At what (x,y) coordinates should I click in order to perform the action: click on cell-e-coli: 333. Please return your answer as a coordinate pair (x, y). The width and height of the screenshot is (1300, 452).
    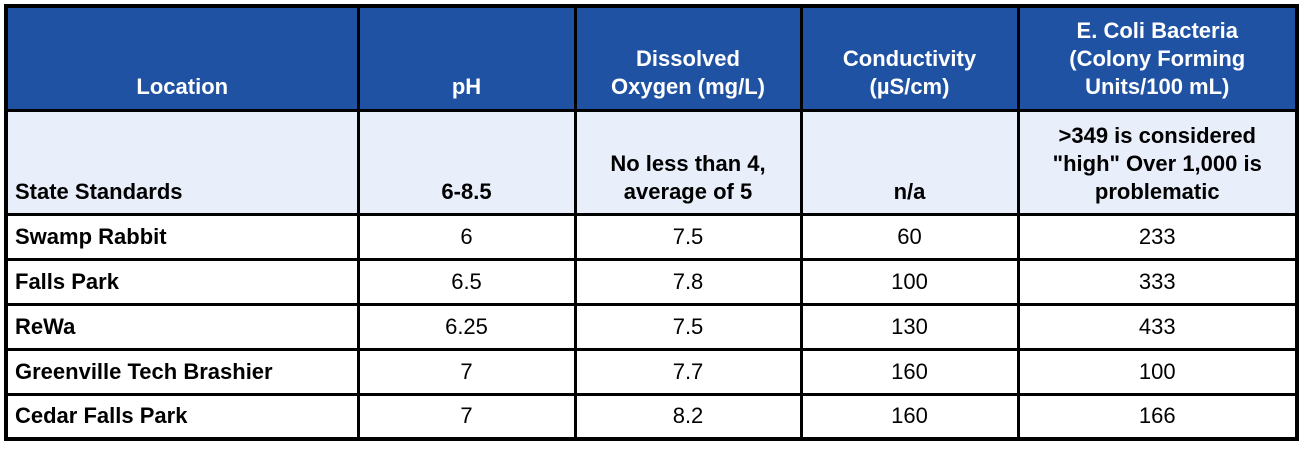
    Looking at the image, I should click on (1157, 281).